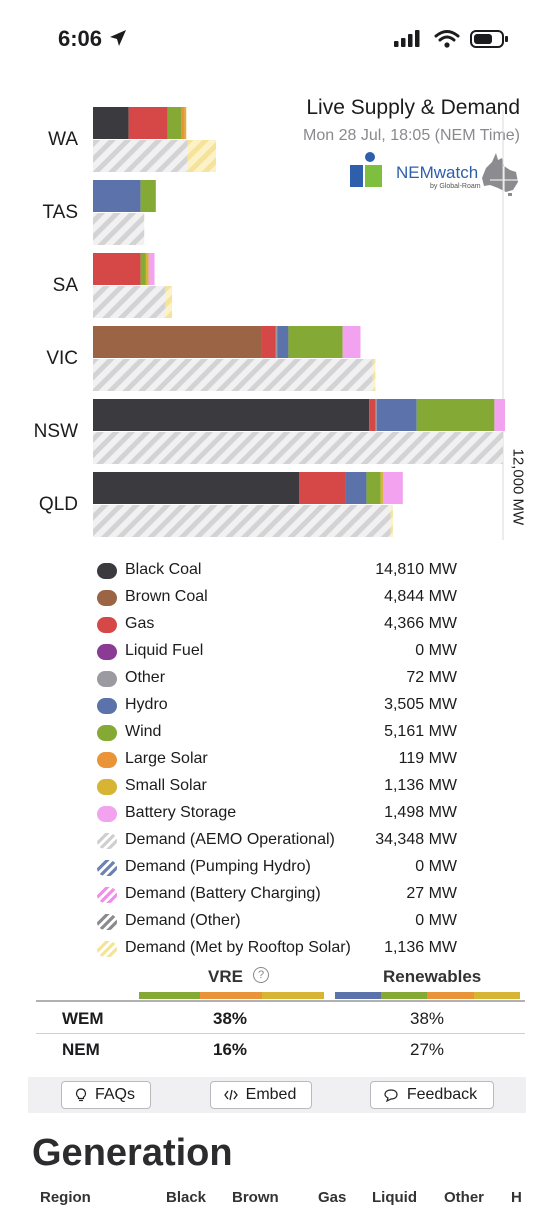  I want to click on status-icons, so click(454, 40).